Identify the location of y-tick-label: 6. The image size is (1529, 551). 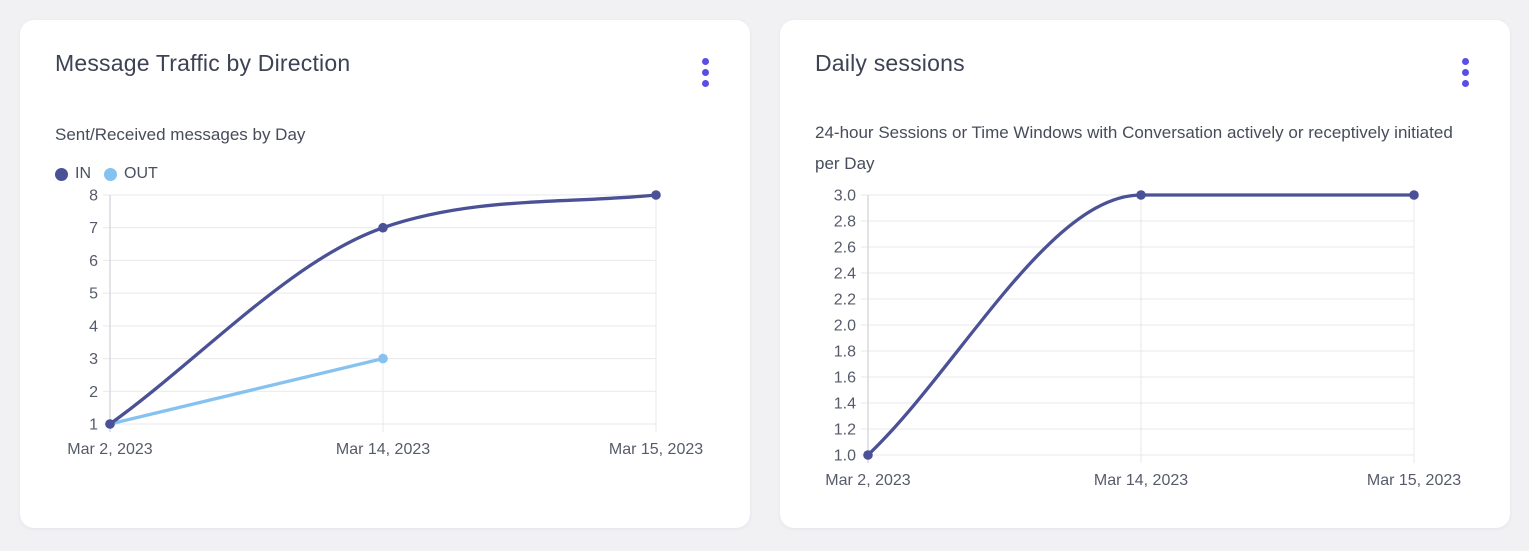
(93, 261).